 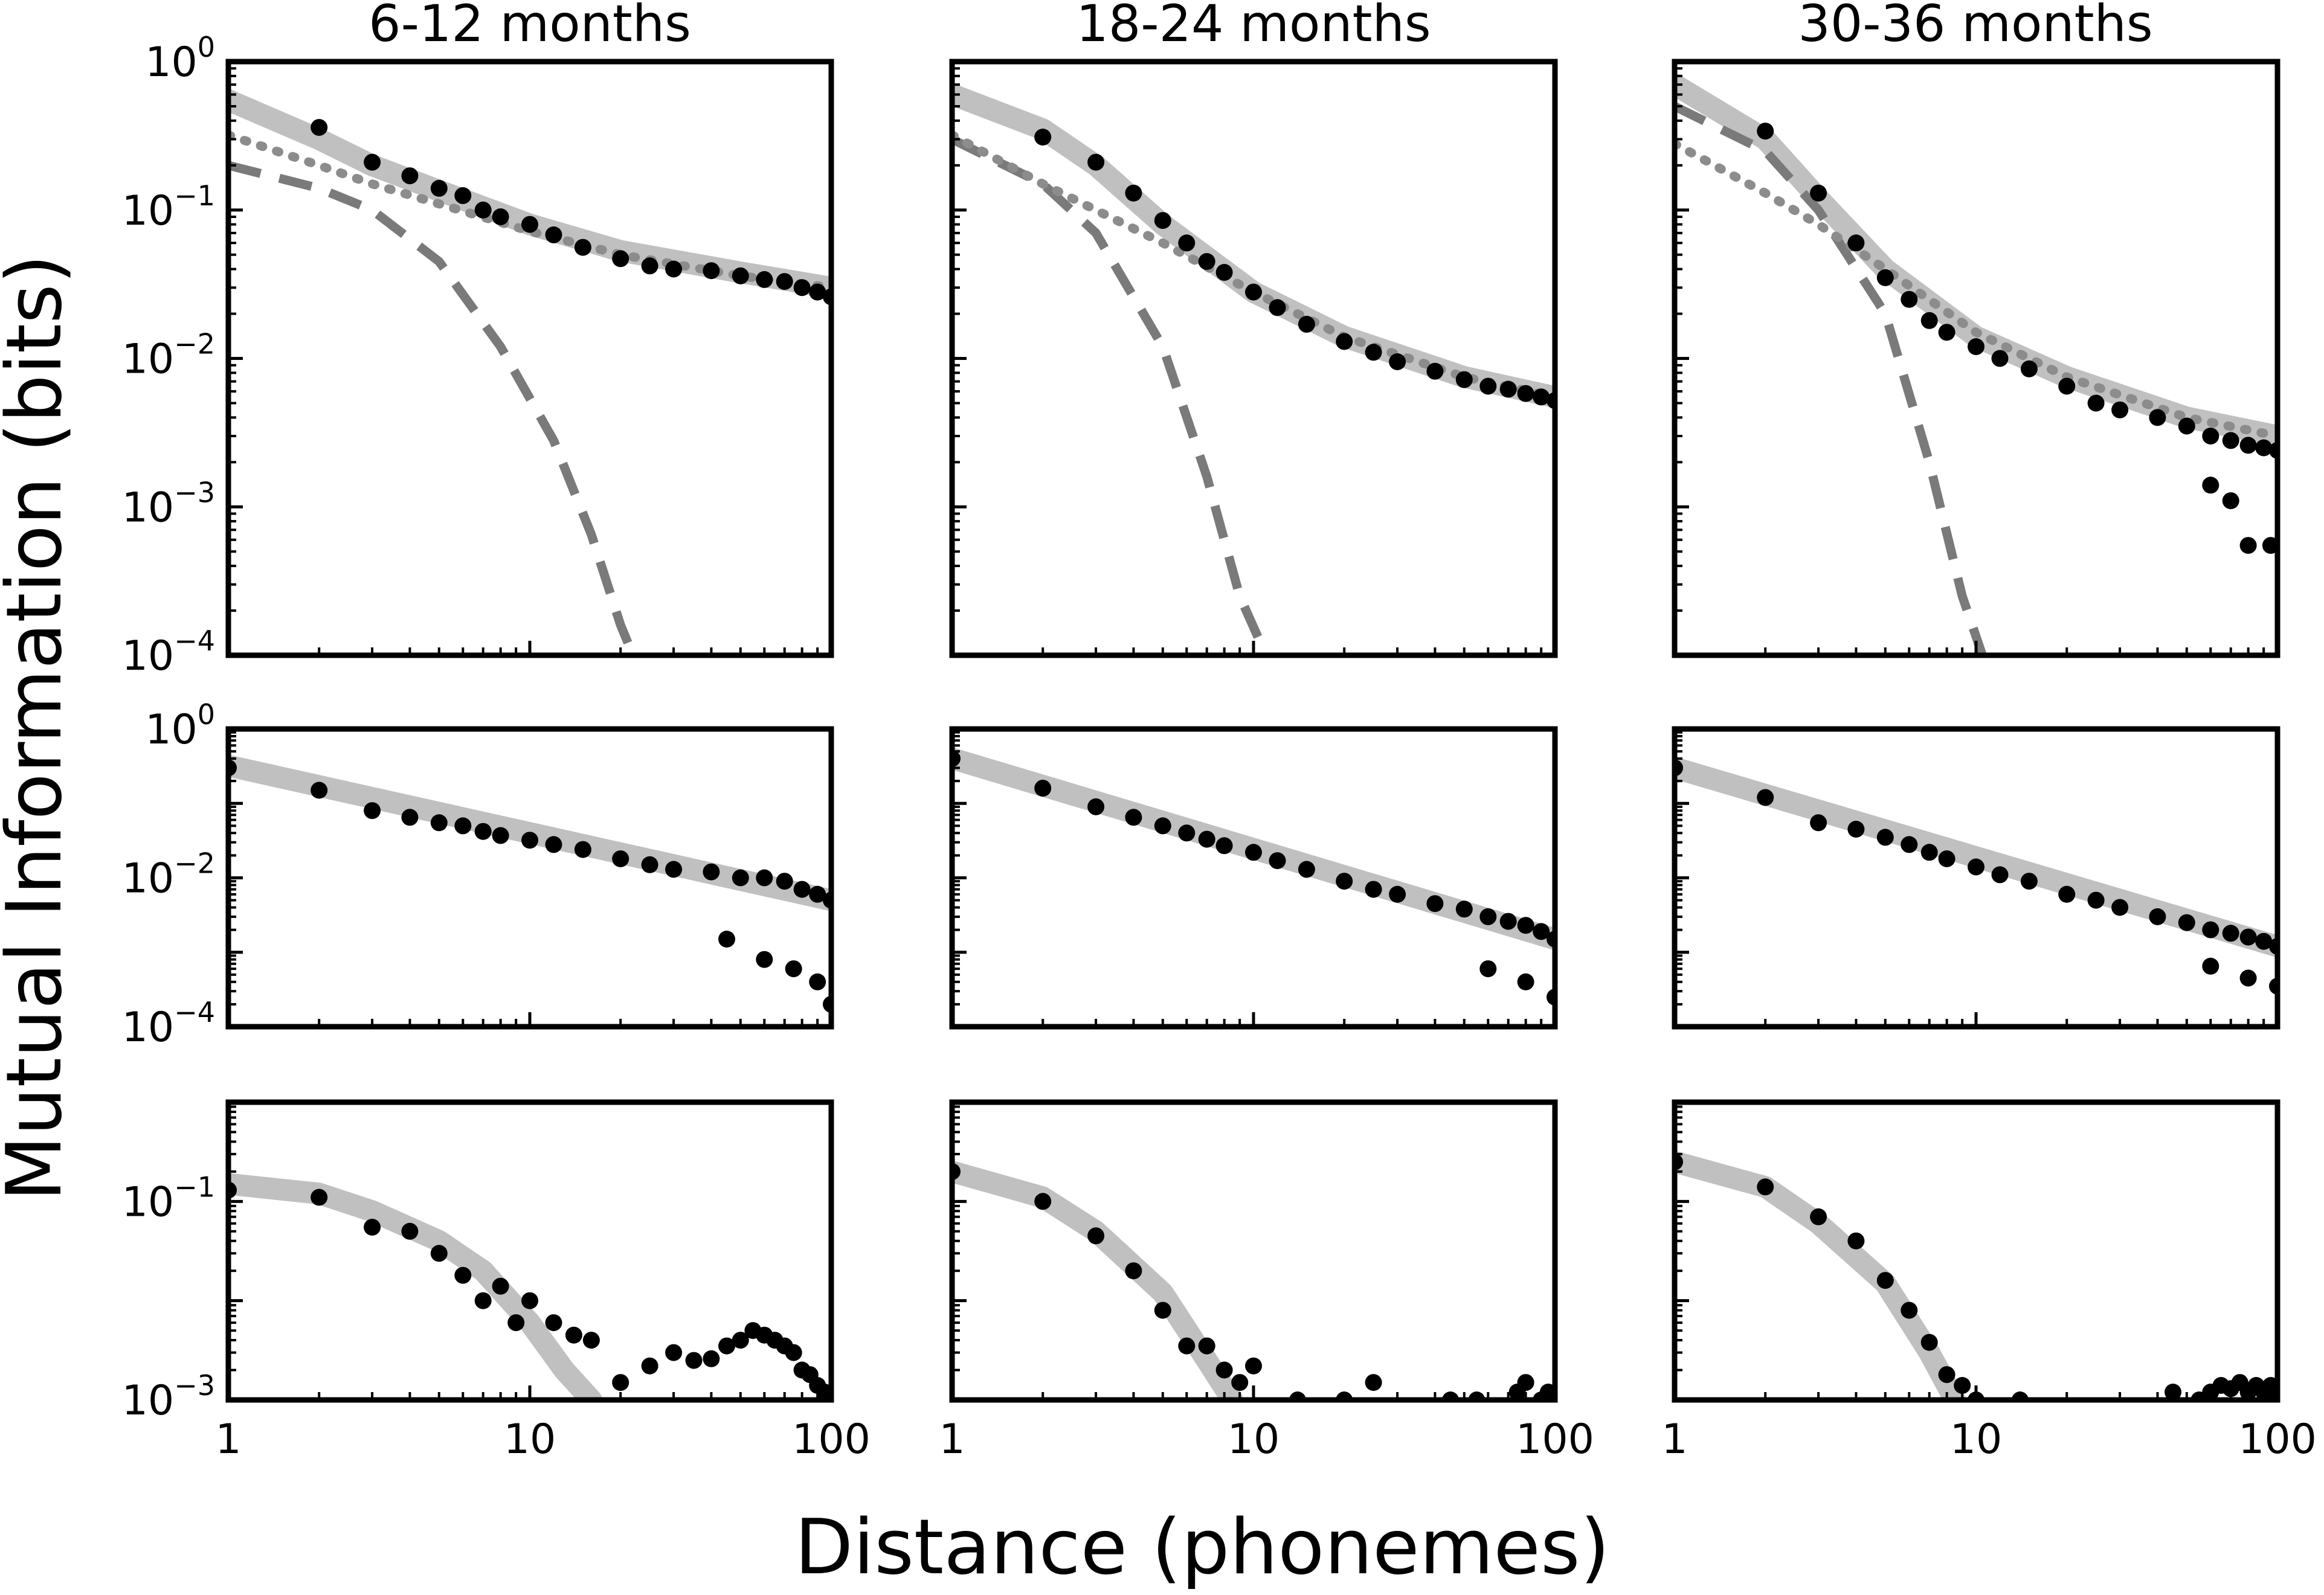 I want to click on y-tick-label: 10⁻⁴, so click(x=168, y=652).